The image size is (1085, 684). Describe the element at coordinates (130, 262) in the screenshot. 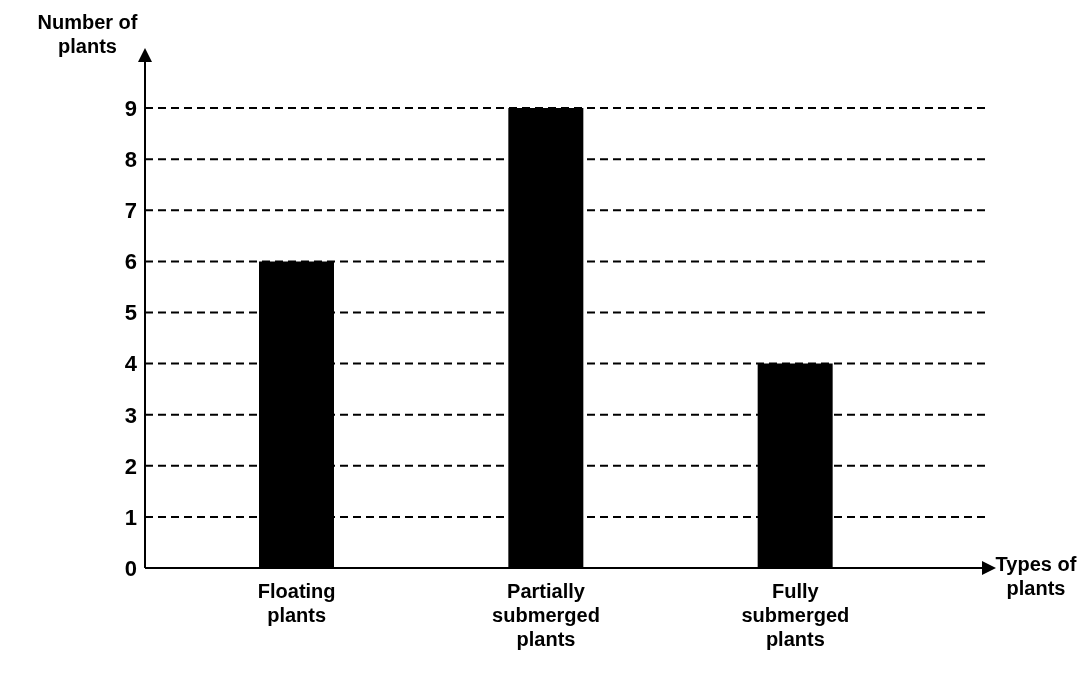

I see `y-tick-label: 6` at that location.